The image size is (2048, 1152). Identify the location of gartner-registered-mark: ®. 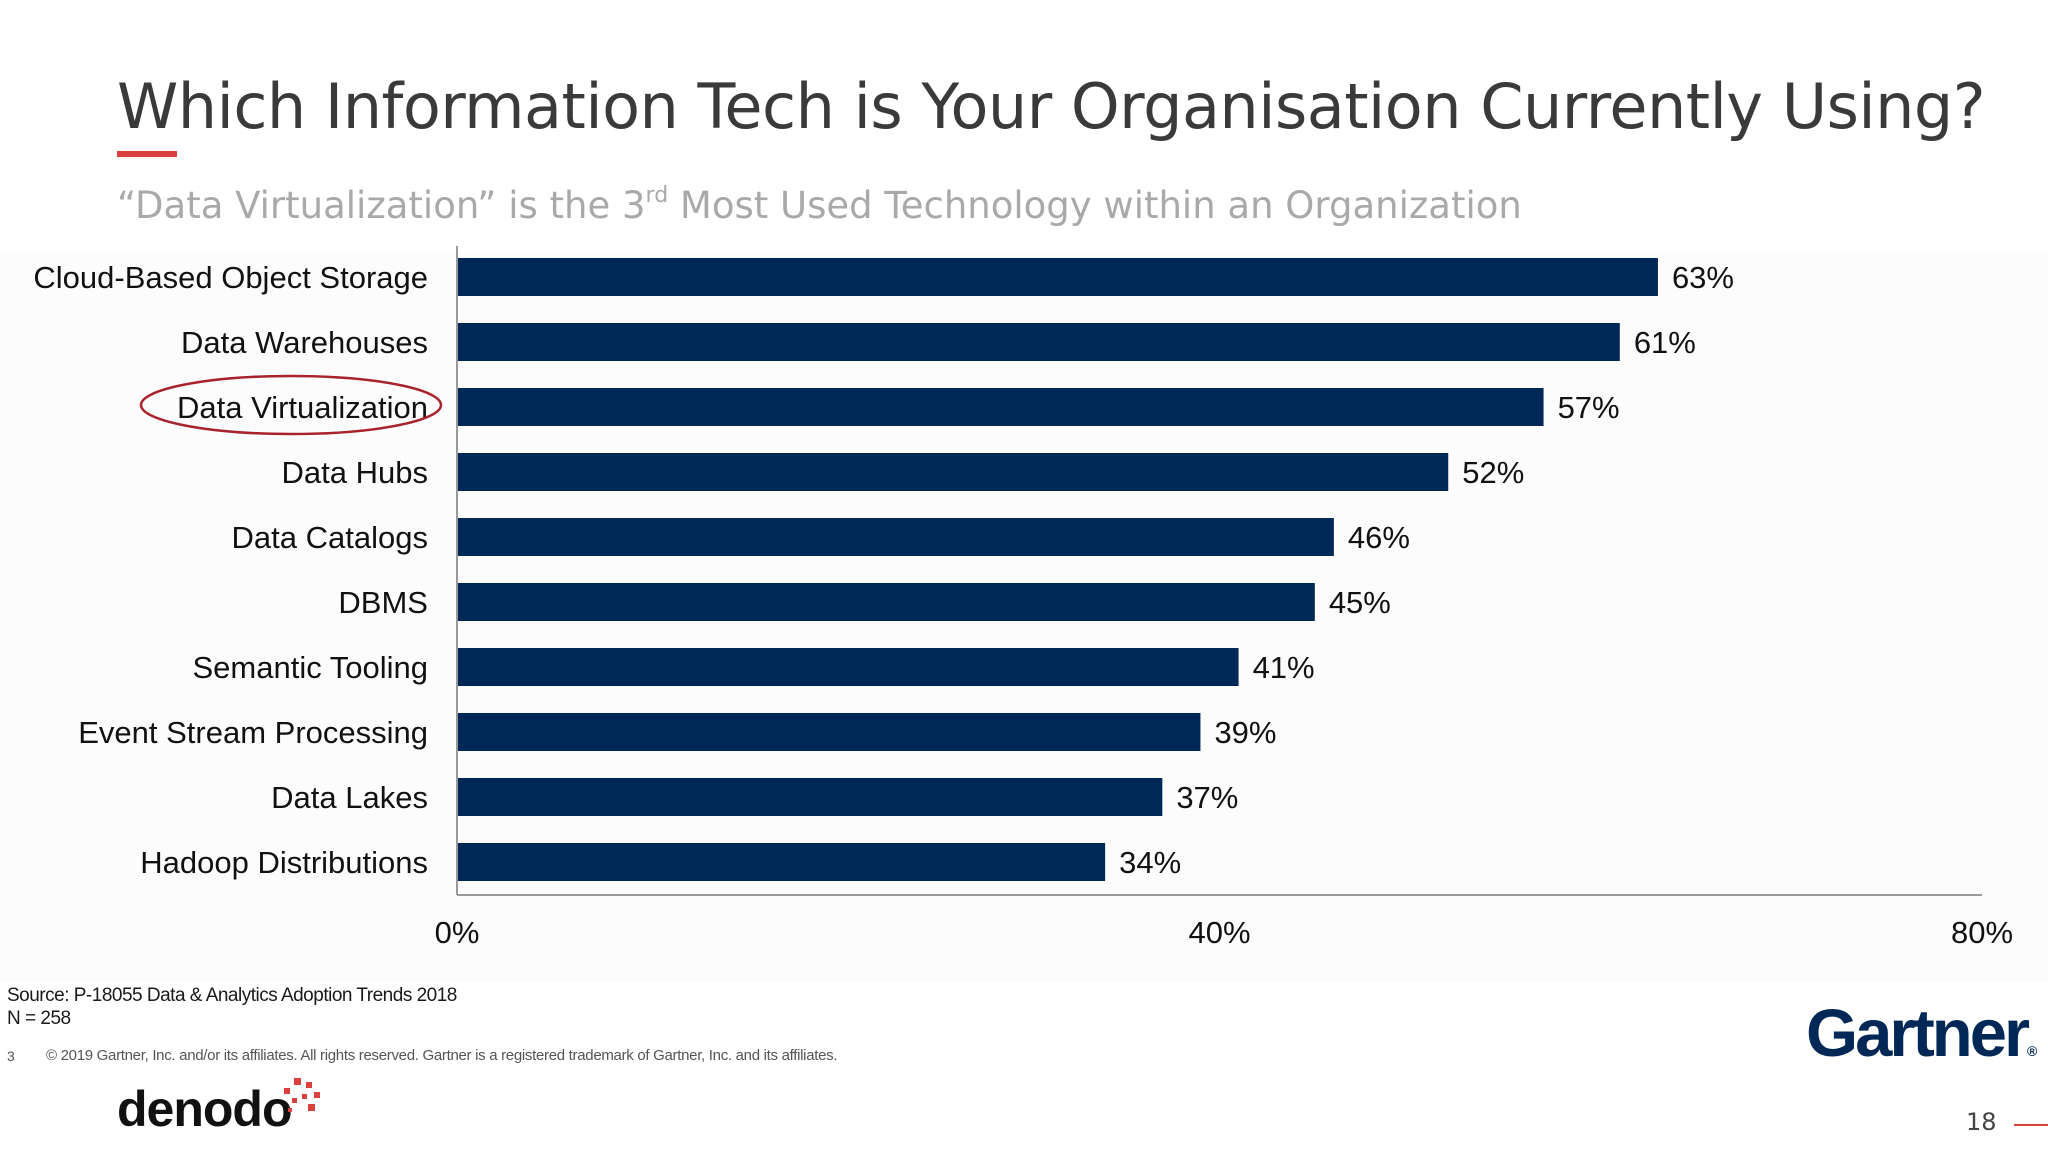
(2032, 1051).